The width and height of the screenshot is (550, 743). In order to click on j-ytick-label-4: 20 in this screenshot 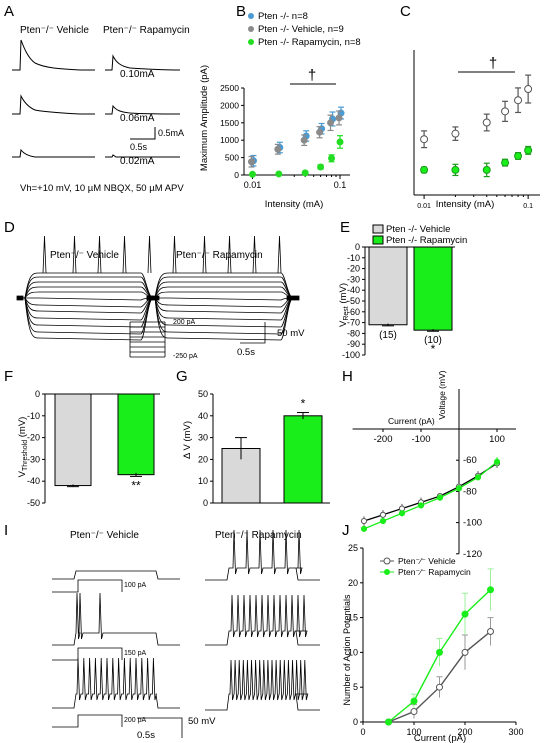, I will do `click(353, 583)`.